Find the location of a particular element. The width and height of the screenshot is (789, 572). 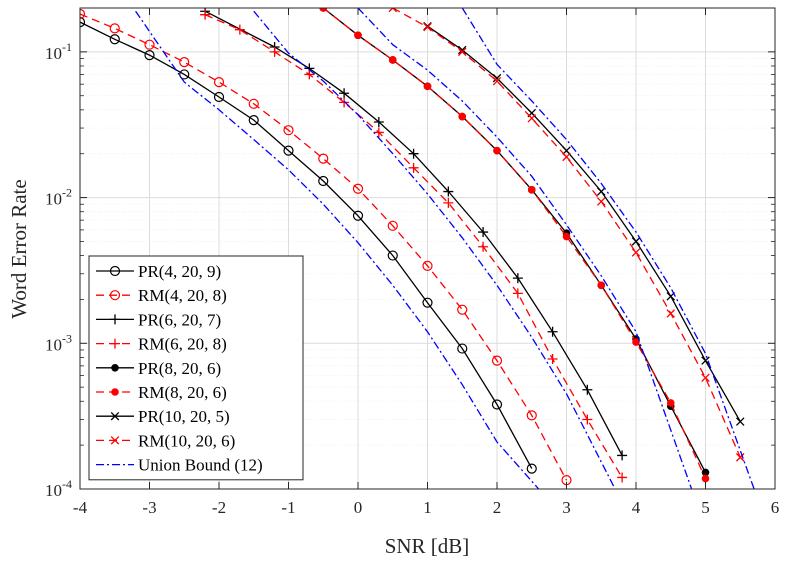

x-tick-label: 4 is located at coordinates (636, 507).